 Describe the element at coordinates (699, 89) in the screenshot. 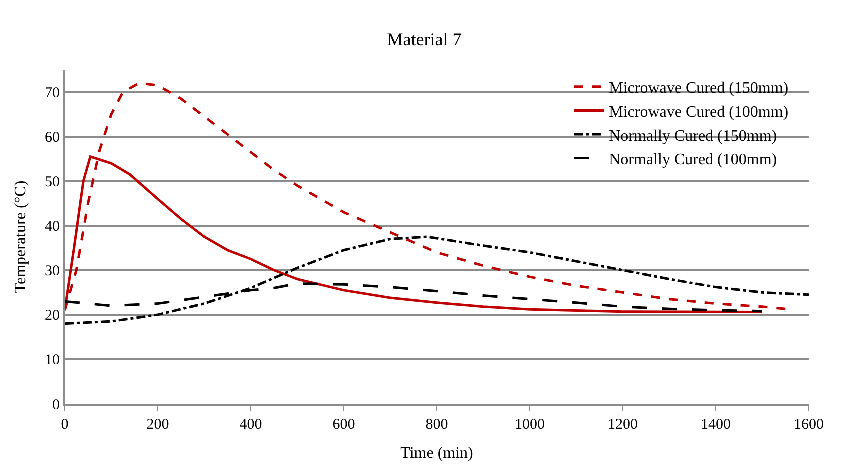

I see `legend-label: Microwave Cured (150mm)` at that location.